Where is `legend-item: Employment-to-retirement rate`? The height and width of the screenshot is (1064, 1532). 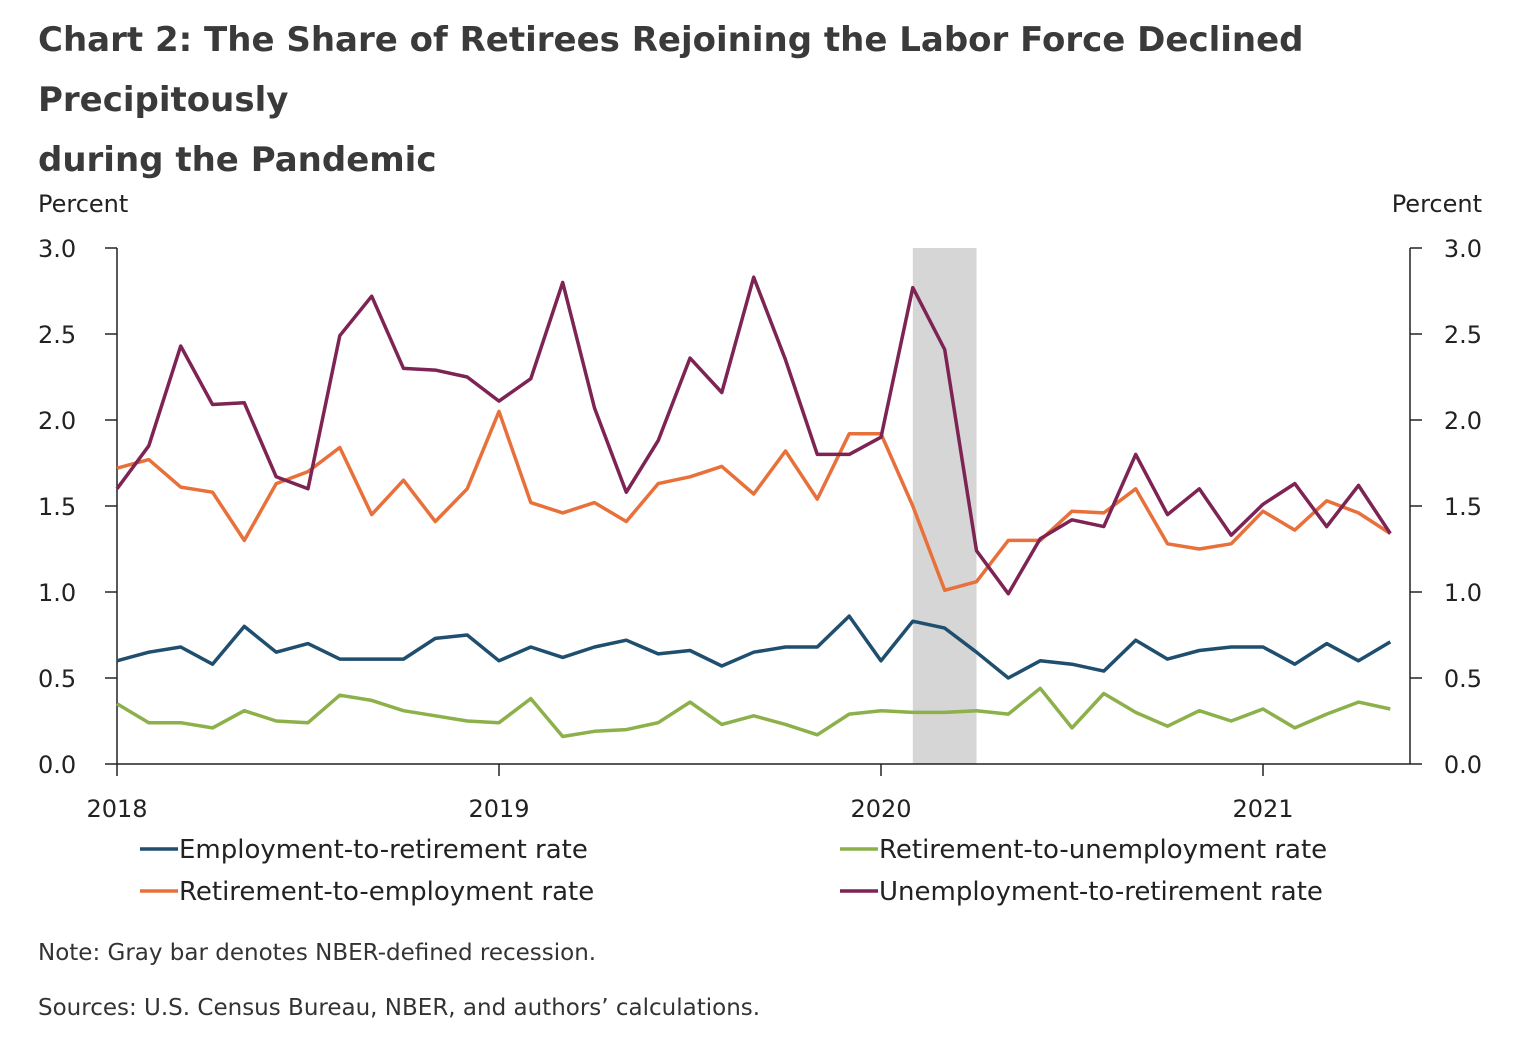 legend-item: Employment-to-retirement rate is located at coordinates (364, 850).